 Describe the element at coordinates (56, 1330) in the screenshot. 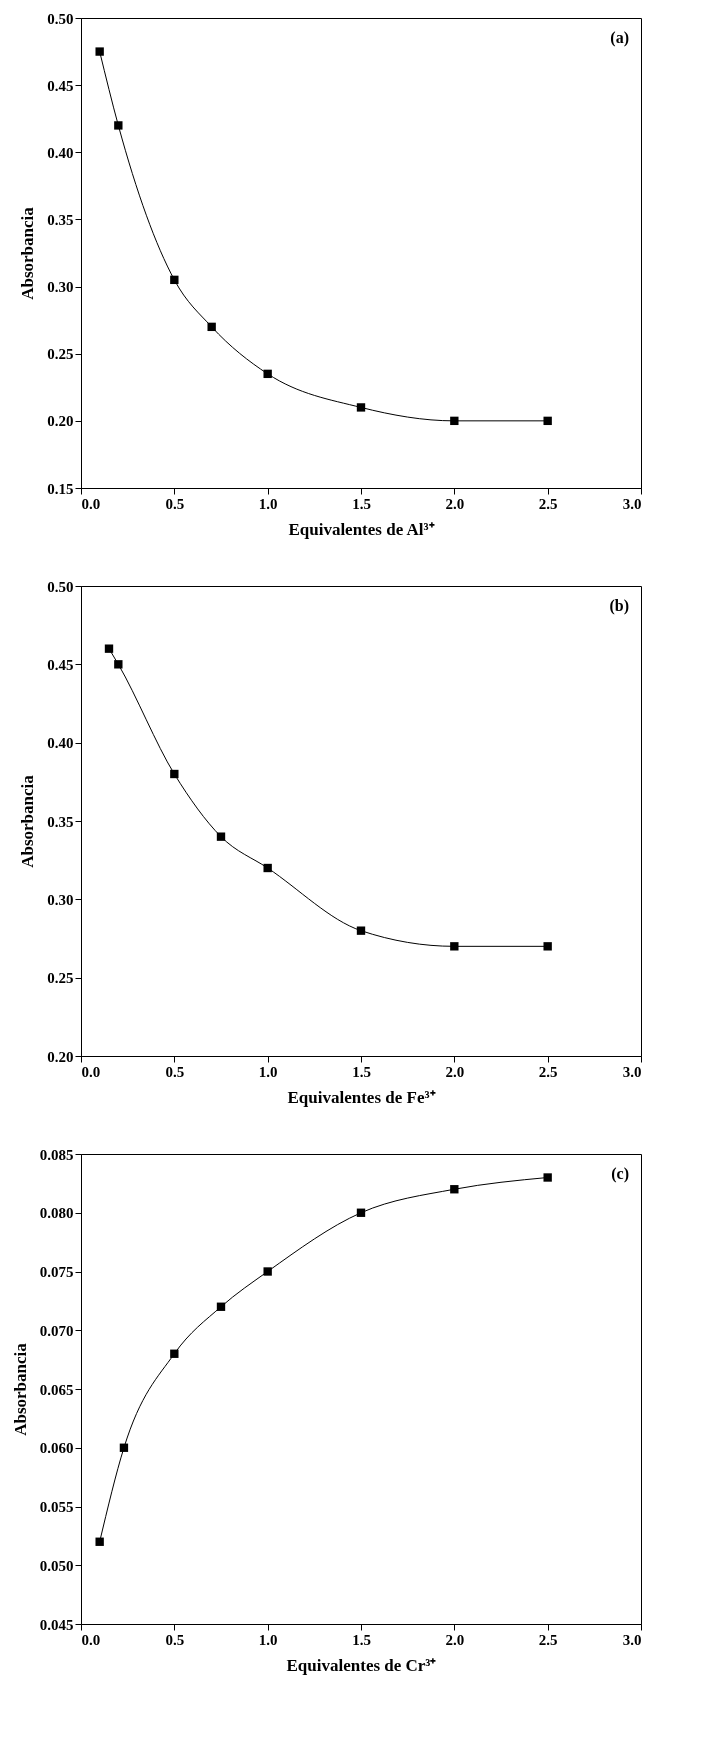

I see `y-tick-label: 0.070` at that location.